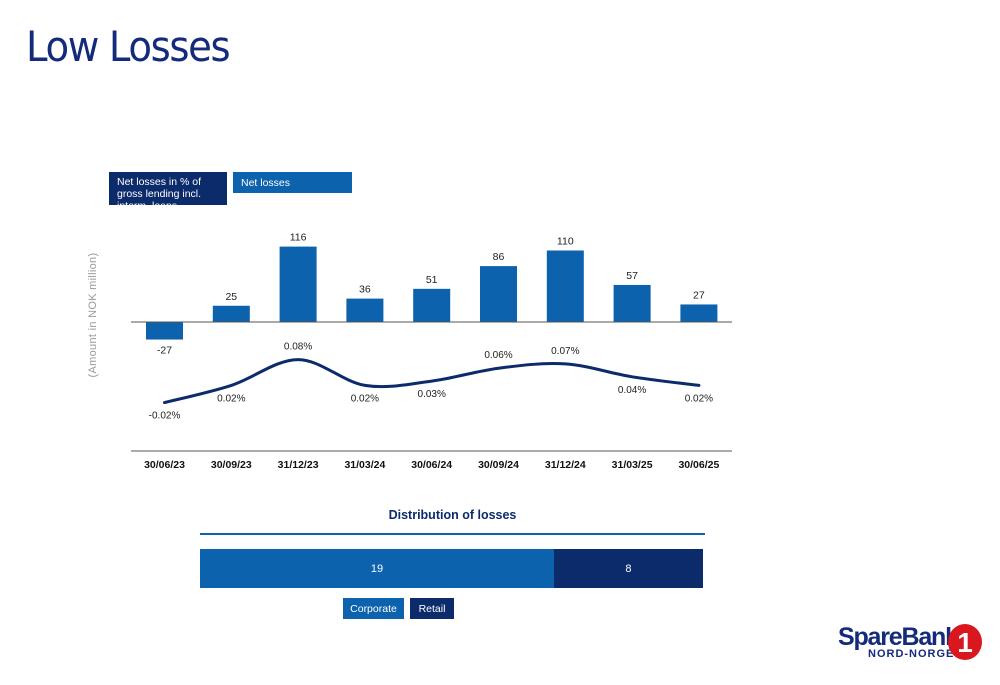  I want to click on logo-wordmark: SpareBank, so click(898, 637).